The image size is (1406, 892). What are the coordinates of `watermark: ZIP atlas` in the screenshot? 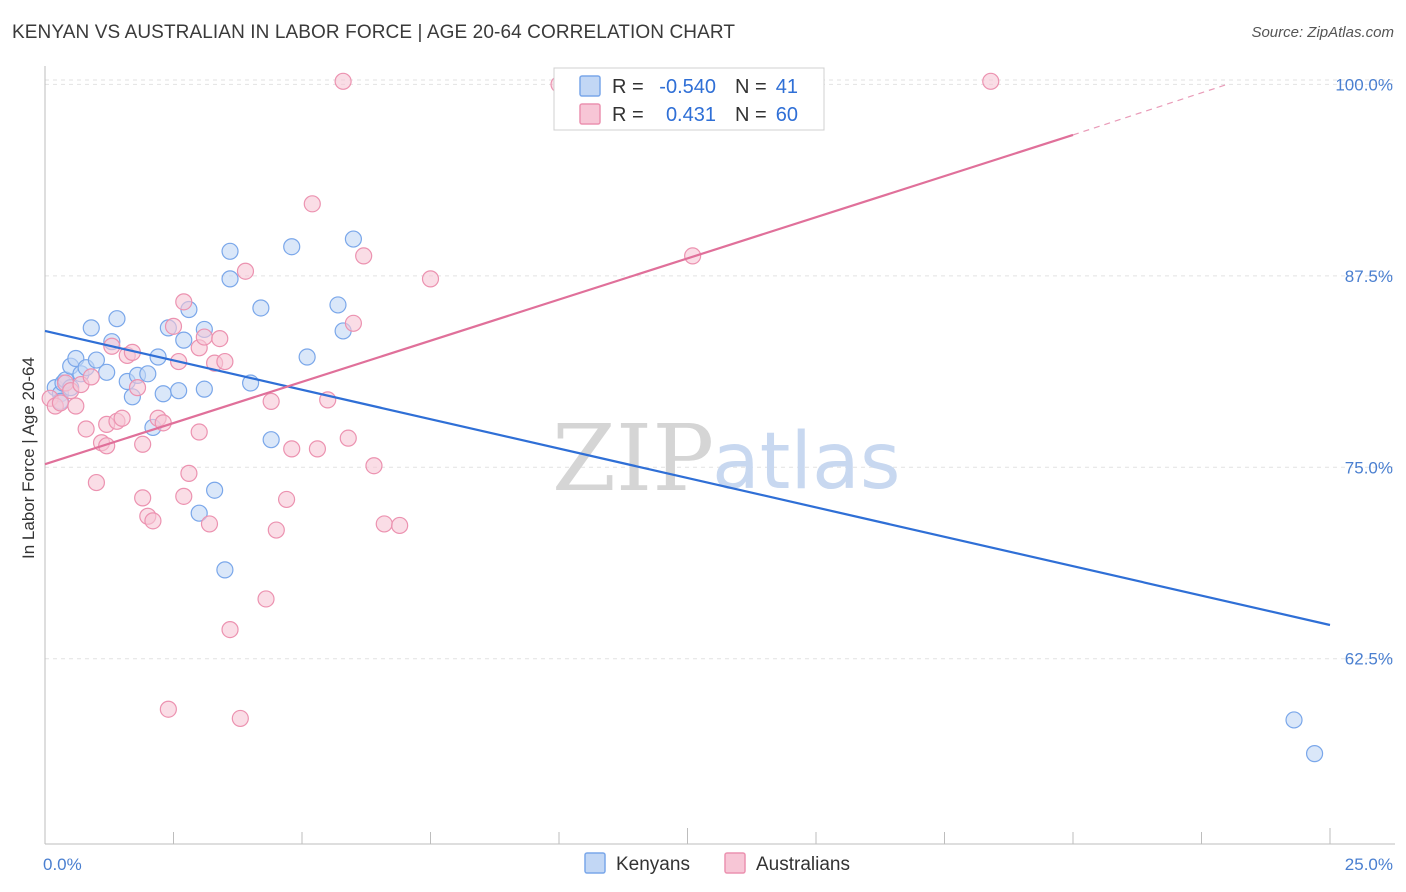 It's located at (726, 458).